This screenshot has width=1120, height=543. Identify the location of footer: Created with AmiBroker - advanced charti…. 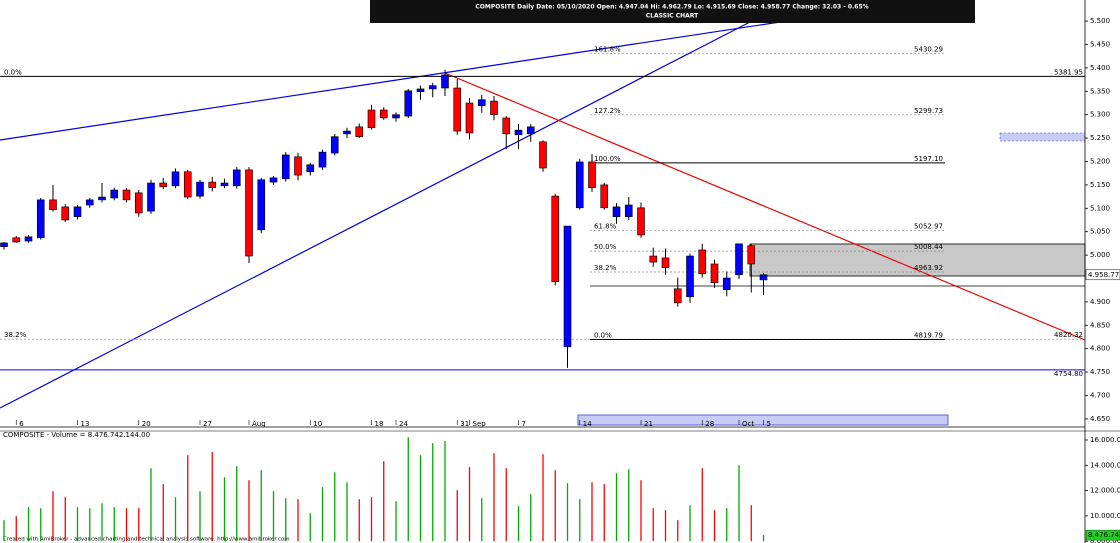
(146, 540).